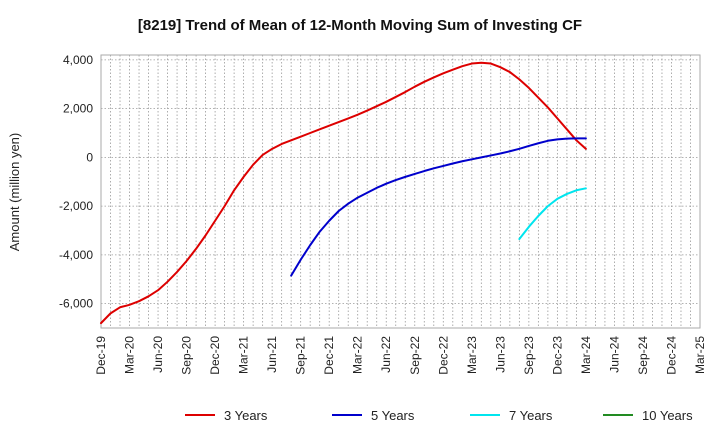 The image size is (720, 440). What do you see at coordinates (667, 415) in the screenshot?
I see `legend-label: 10 Years` at bounding box center [667, 415].